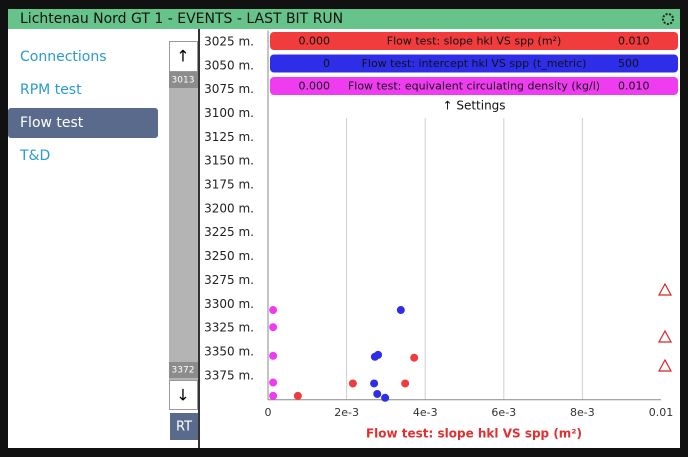 This screenshot has height=457, width=688. I want to click on x-tick-label: 4e-3, so click(425, 412).